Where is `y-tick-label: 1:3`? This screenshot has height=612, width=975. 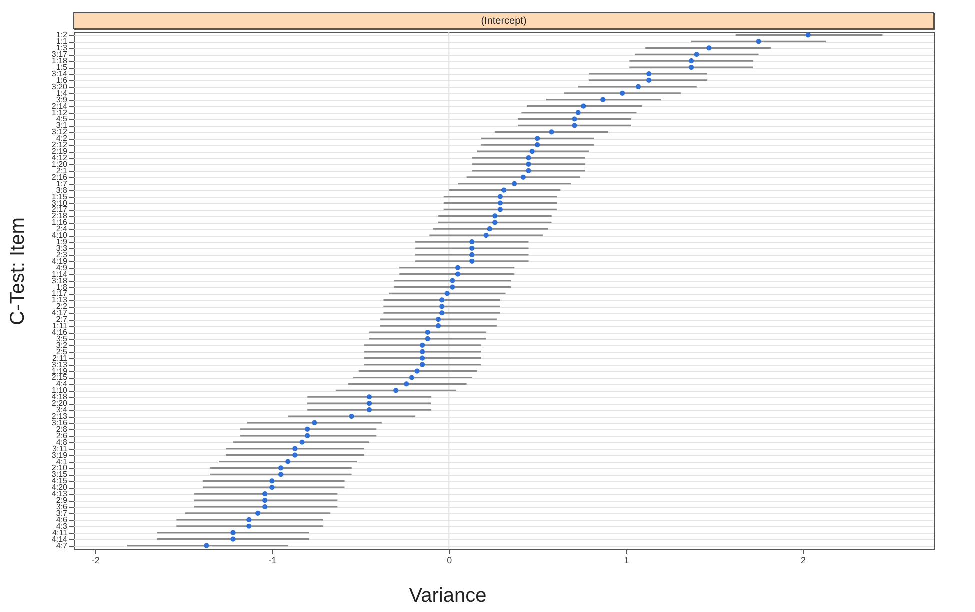 y-tick-label: 1:3 is located at coordinates (62, 48).